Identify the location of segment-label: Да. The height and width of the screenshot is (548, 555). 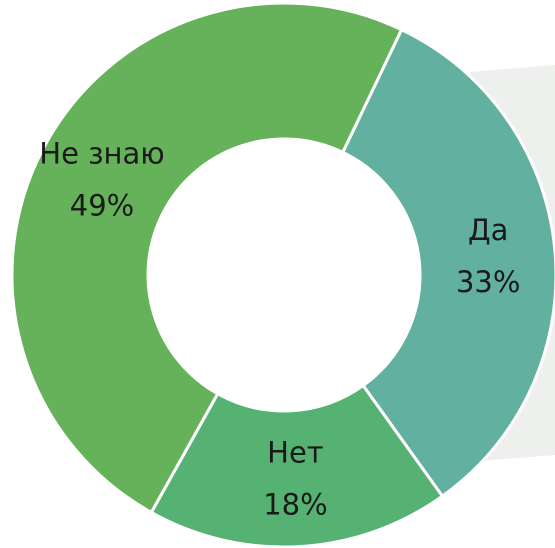
(488, 230).